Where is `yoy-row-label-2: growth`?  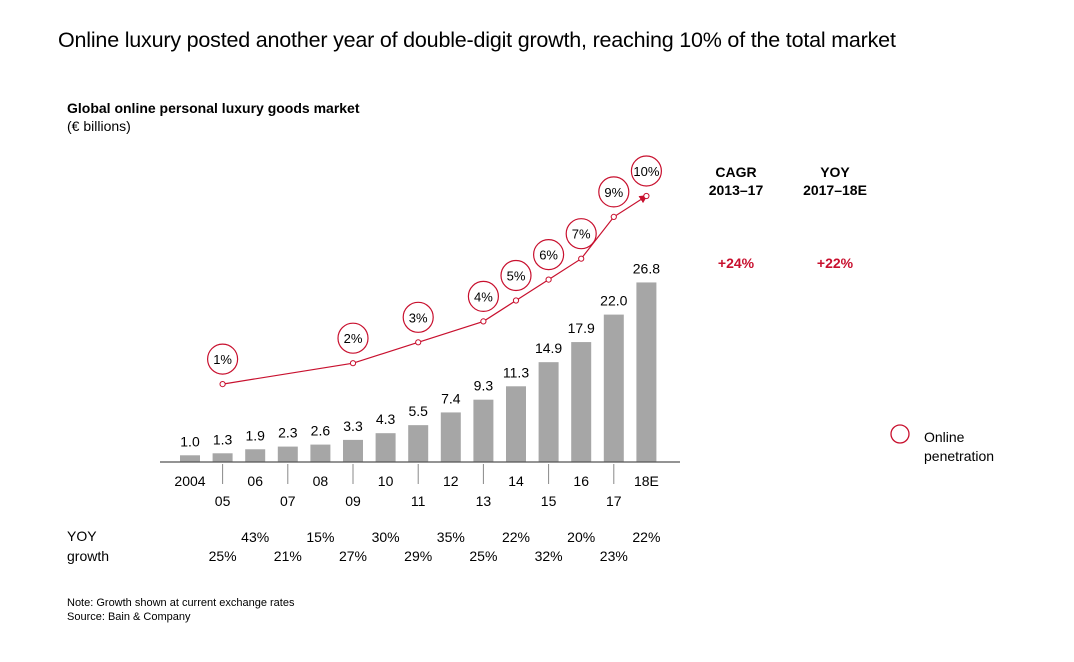
yoy-row-label-2: growth is located at coordinates (88, 556).